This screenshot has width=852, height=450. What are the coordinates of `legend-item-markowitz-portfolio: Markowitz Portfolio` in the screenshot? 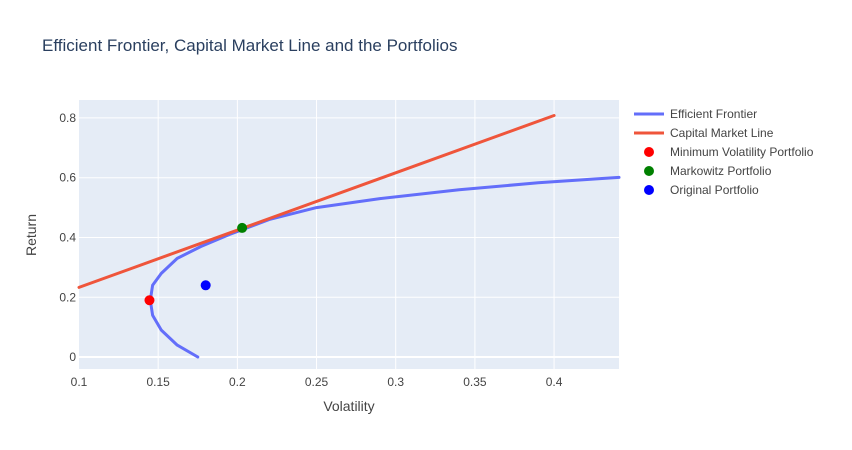 It's located at (708, 171).